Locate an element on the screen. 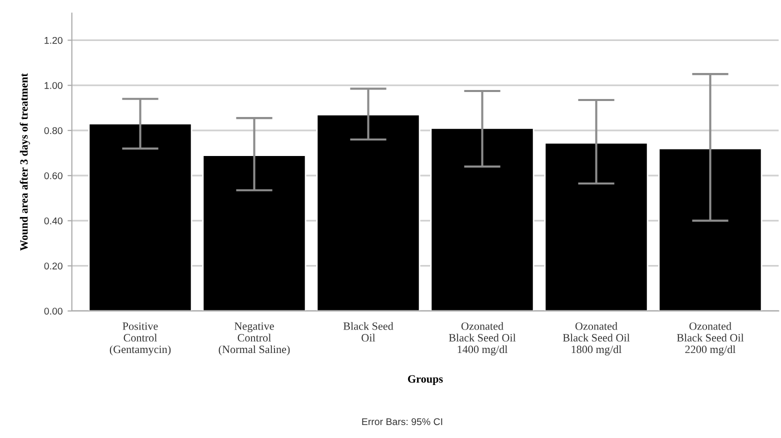 This screenshot has width=781, height=438. y-tick-label: 0.00 is located at coordinates (53, 311).